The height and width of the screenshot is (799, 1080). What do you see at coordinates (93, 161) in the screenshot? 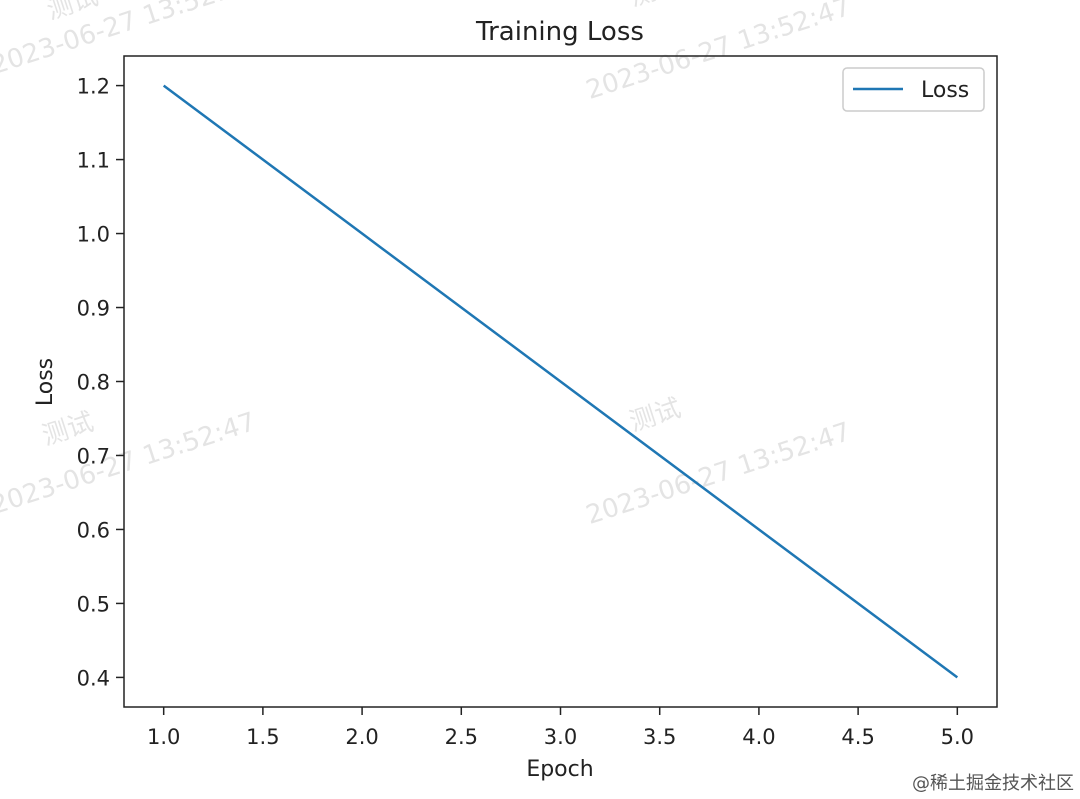
I see `y-tick-label: 1.1` at bounding box center [93, 161].